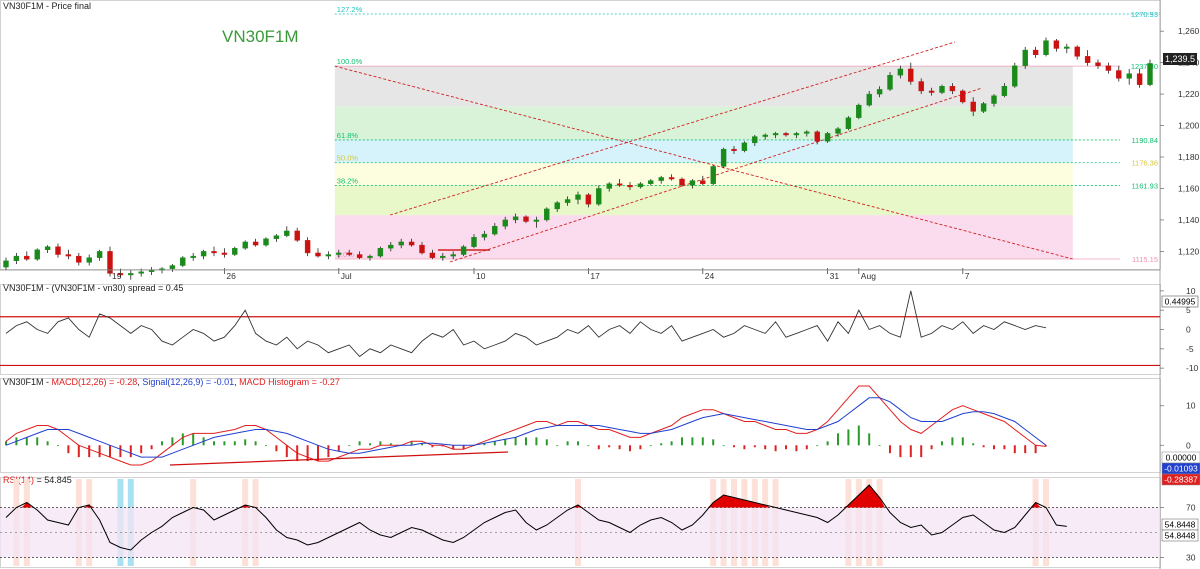 The height and width of the screenshot is (569, 1200). Describe the element at coordinates (339, 458) in the screenshot. I see `macd-trendline` at that location.